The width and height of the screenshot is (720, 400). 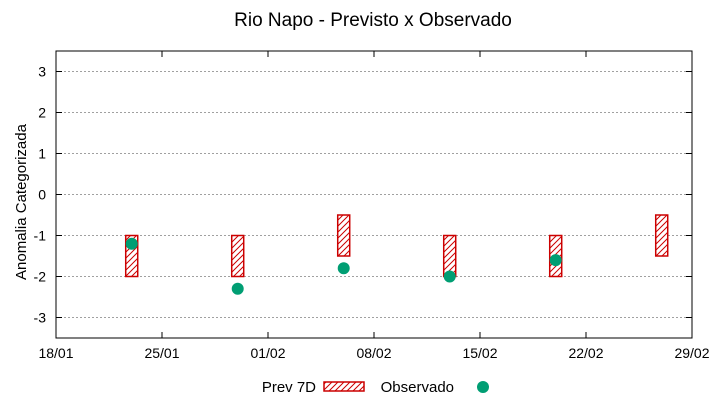 I want to click on legend-label-prev-7d: Prev 7D, so click(x=289, y=387).